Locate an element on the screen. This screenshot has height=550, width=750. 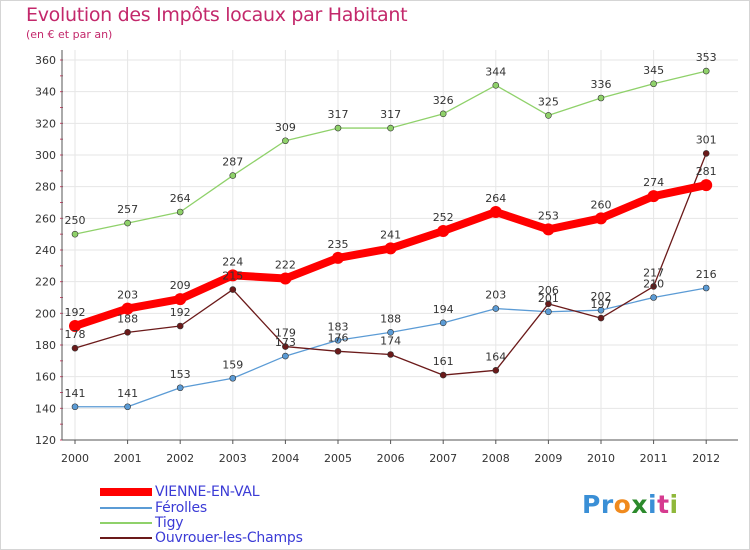
logo-letter: i is located at coordinates (652, 504).